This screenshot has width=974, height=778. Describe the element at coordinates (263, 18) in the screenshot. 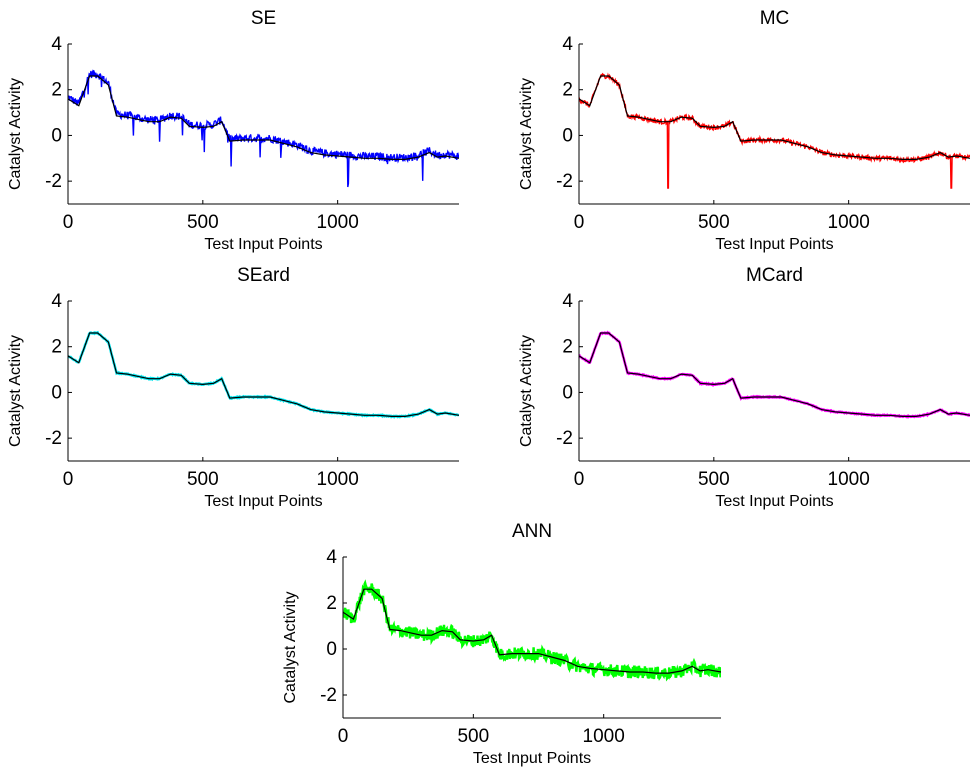

I see `chart-title: SE` at that location.